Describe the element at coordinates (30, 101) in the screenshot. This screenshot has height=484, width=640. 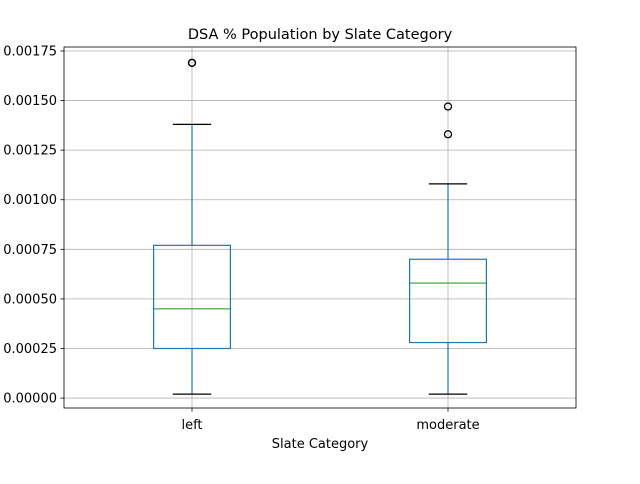
I see `y-tick-label: 0.00150` at that location.